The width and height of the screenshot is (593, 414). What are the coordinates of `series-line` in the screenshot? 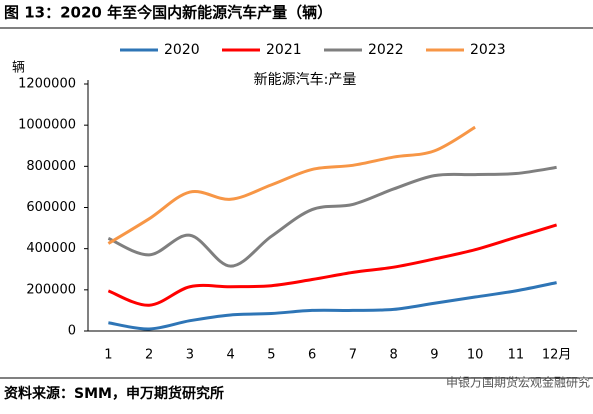 It's located at (332, 306).